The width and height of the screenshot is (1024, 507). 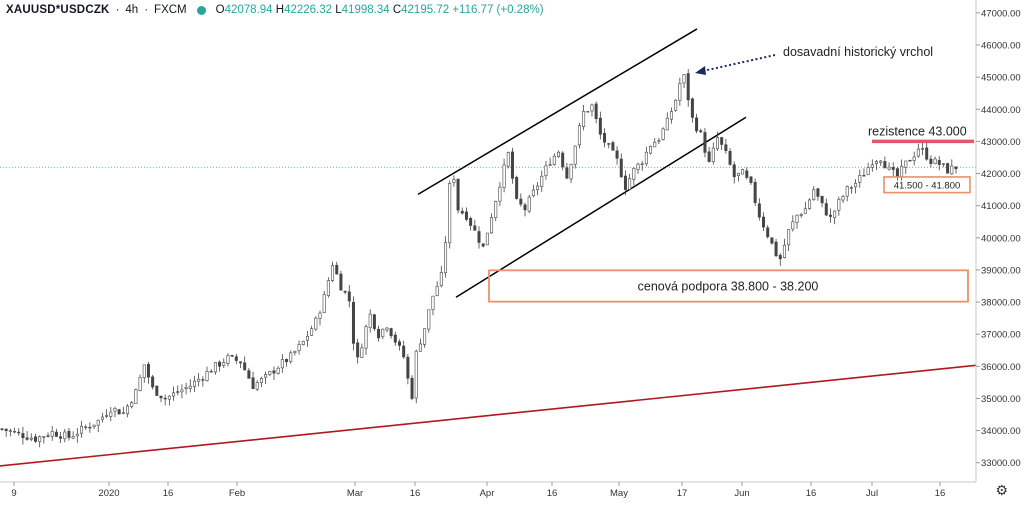 I want to click on interval: 4h, so click(x=132, y=10).